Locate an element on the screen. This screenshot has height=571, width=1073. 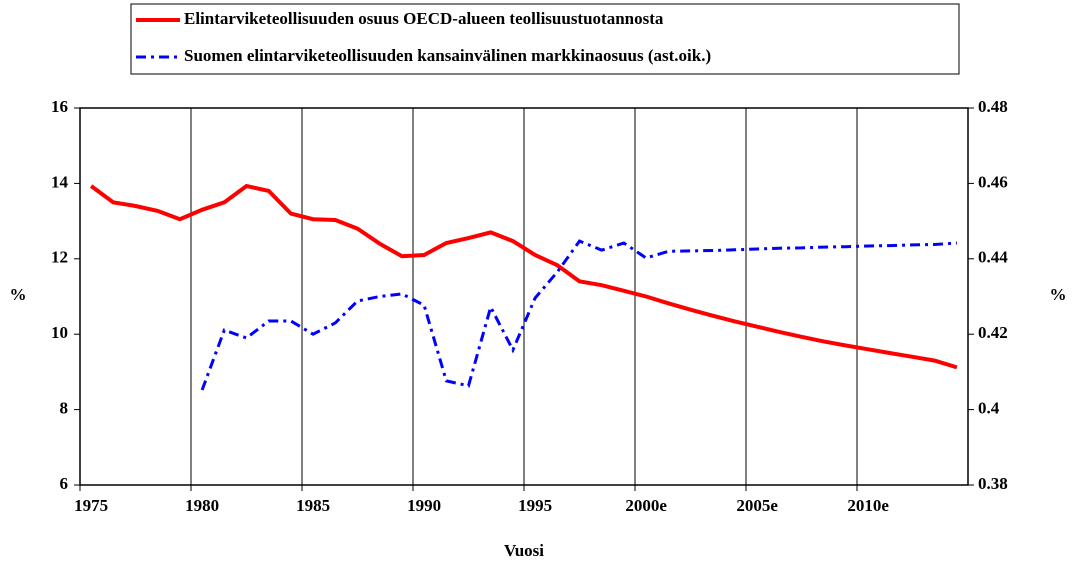
y-tick-label: 12 is located at coordinates (59, 257).